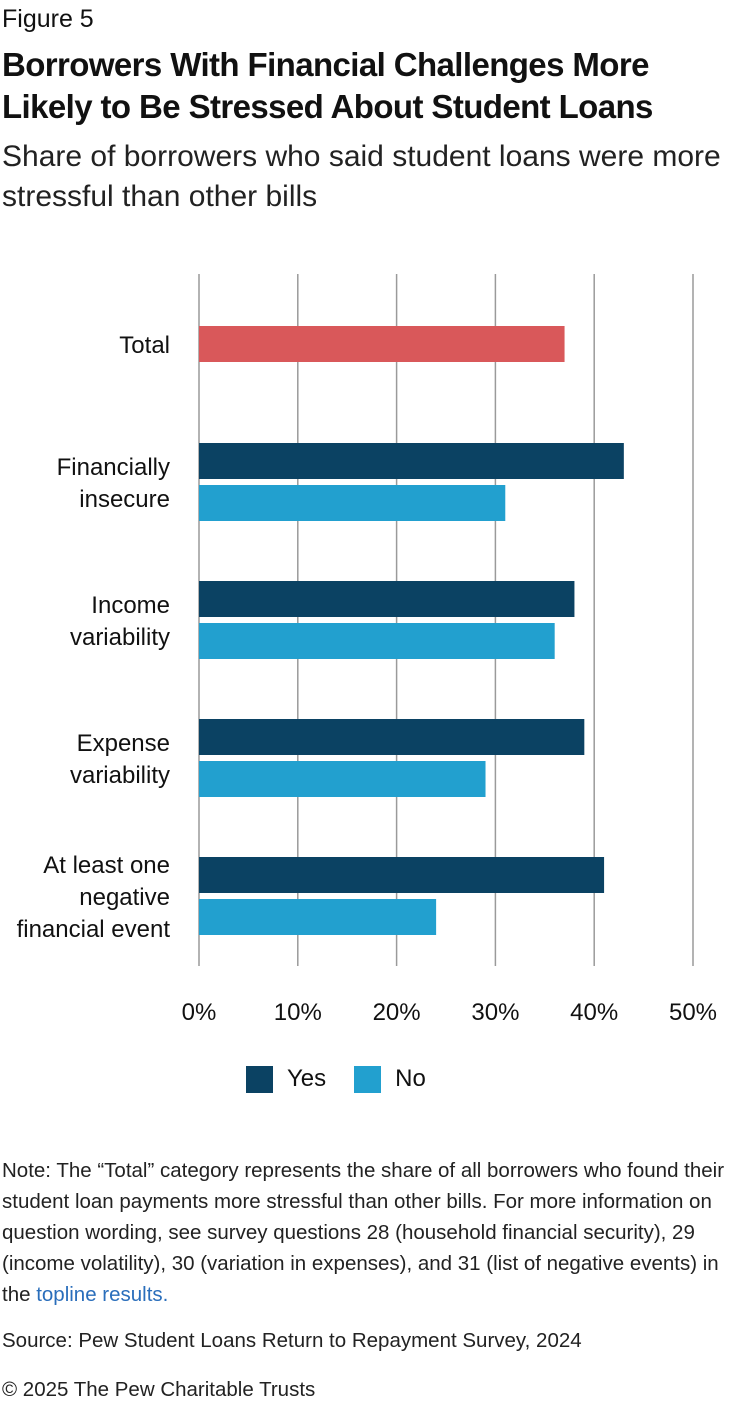 This screenshot has height=1406, width=732. I want to click on legend-item-no: No, so click(390, 1079).